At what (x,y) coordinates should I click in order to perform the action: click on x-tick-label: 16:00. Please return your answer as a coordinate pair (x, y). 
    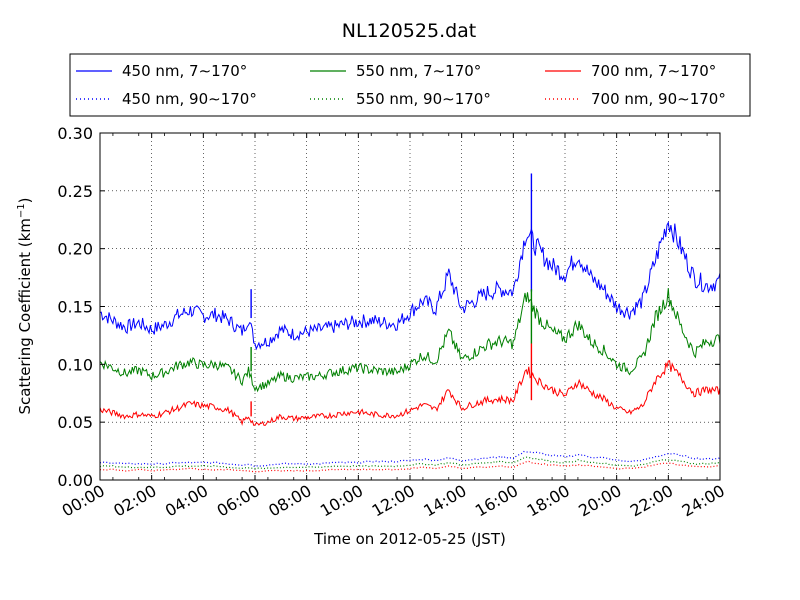
    Looking at the image, I should click on (496, 501).